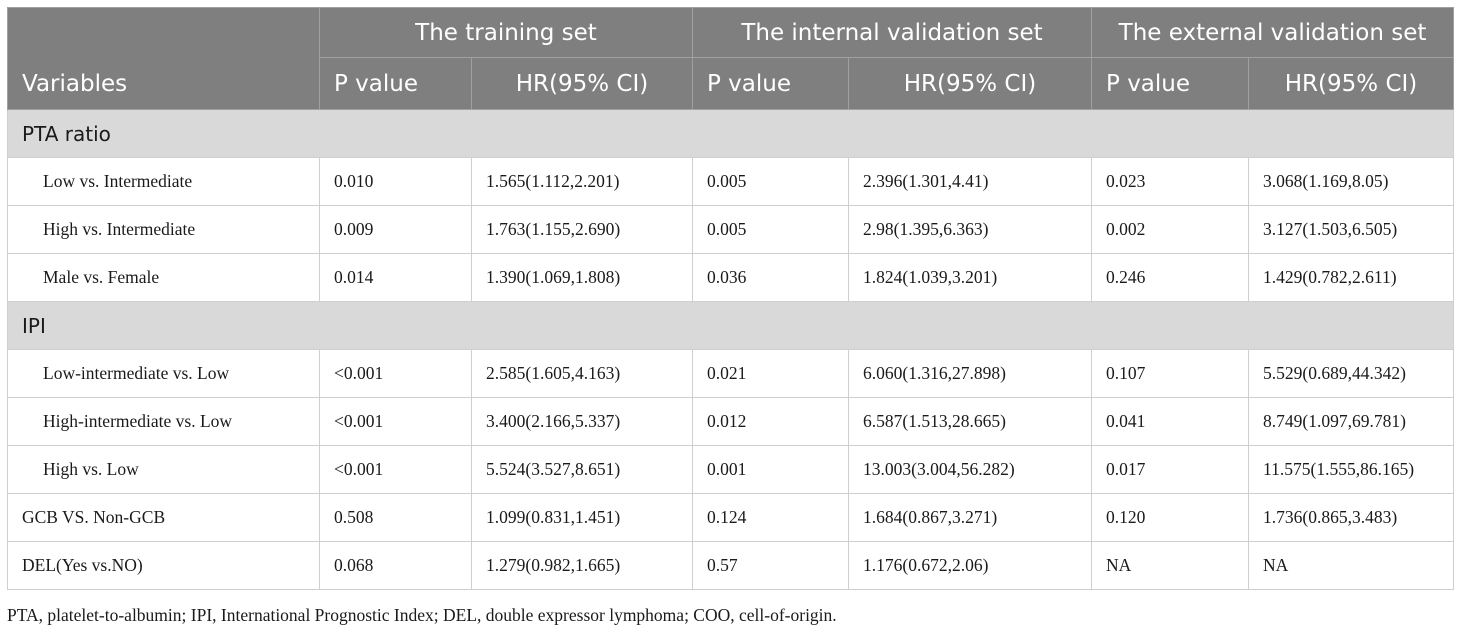  Describe the element at coordinates (163, 421) in the screenshot. I see `variable-label: High-intermediate vs. Low` at that location.